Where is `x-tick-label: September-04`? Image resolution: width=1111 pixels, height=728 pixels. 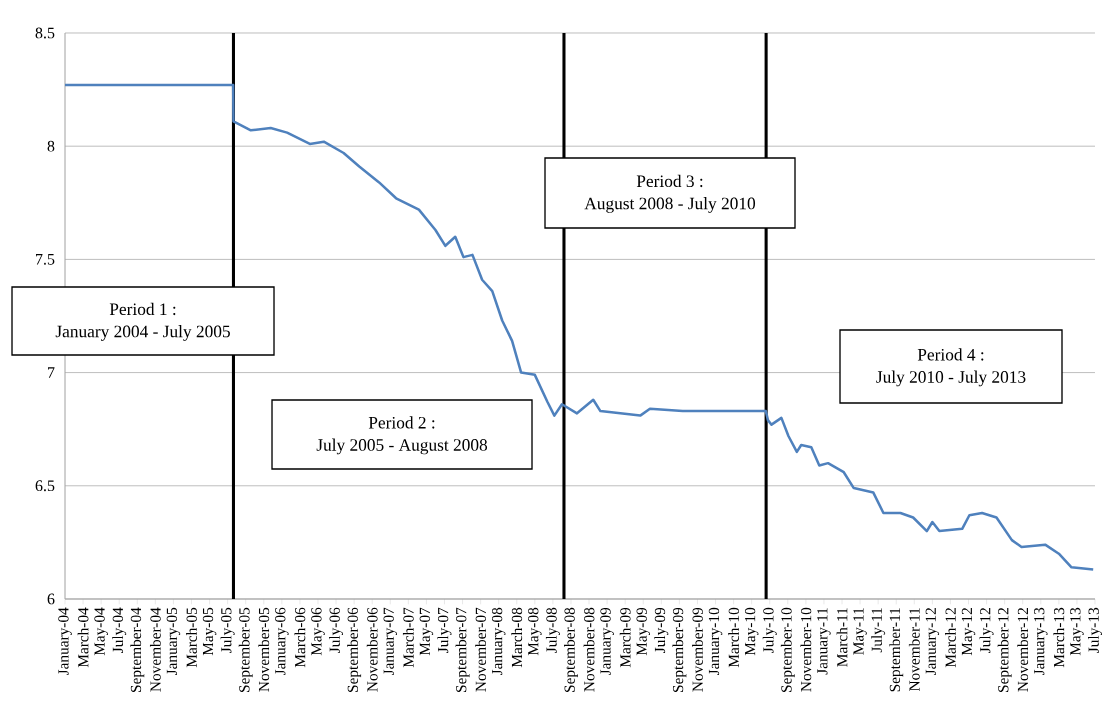 x-tick-label: September-04 is located at coordinates (137, 649).